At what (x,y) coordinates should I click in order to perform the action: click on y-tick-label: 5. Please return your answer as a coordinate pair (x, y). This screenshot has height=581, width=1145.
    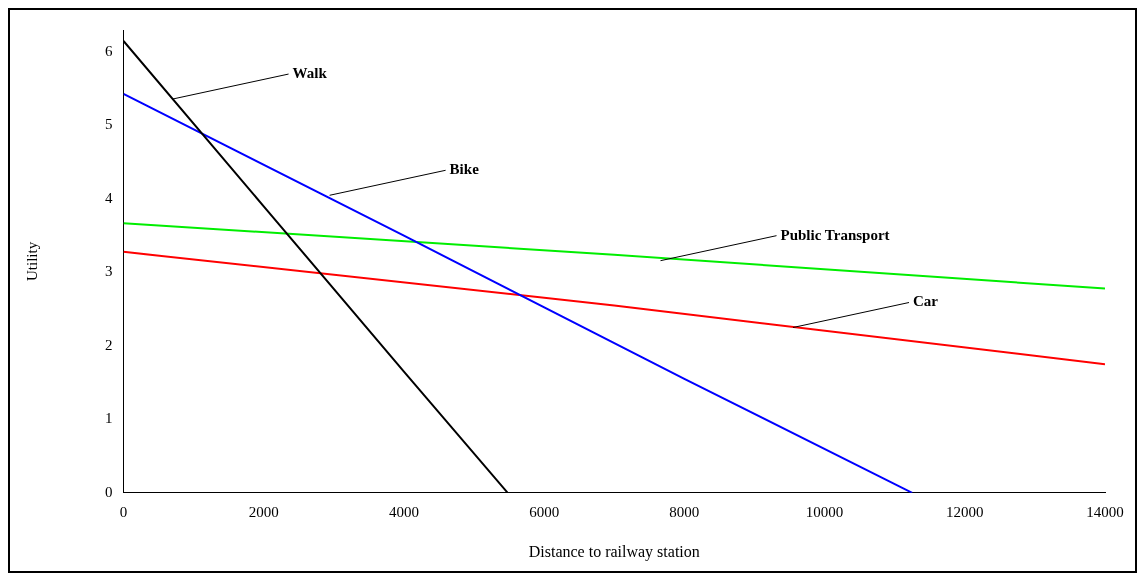
    Looking at the image, I should click on (109, 124).